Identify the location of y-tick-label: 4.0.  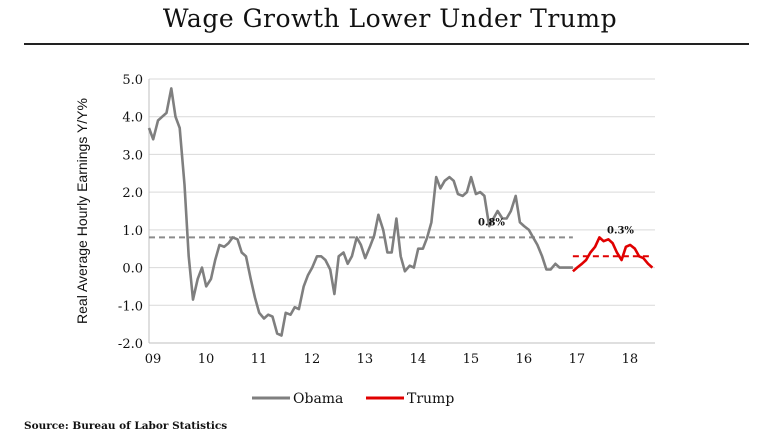
(132, 118).